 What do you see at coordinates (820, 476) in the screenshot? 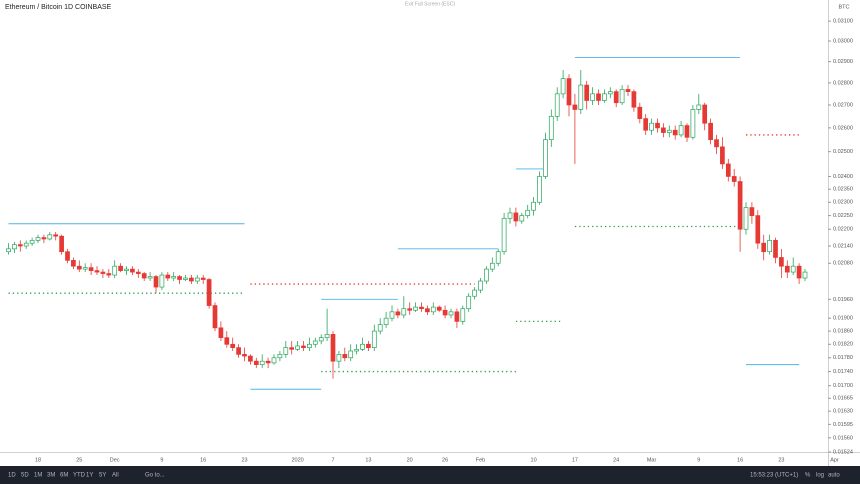
I see `log-toggle: log` at bounding box center [820, 476].